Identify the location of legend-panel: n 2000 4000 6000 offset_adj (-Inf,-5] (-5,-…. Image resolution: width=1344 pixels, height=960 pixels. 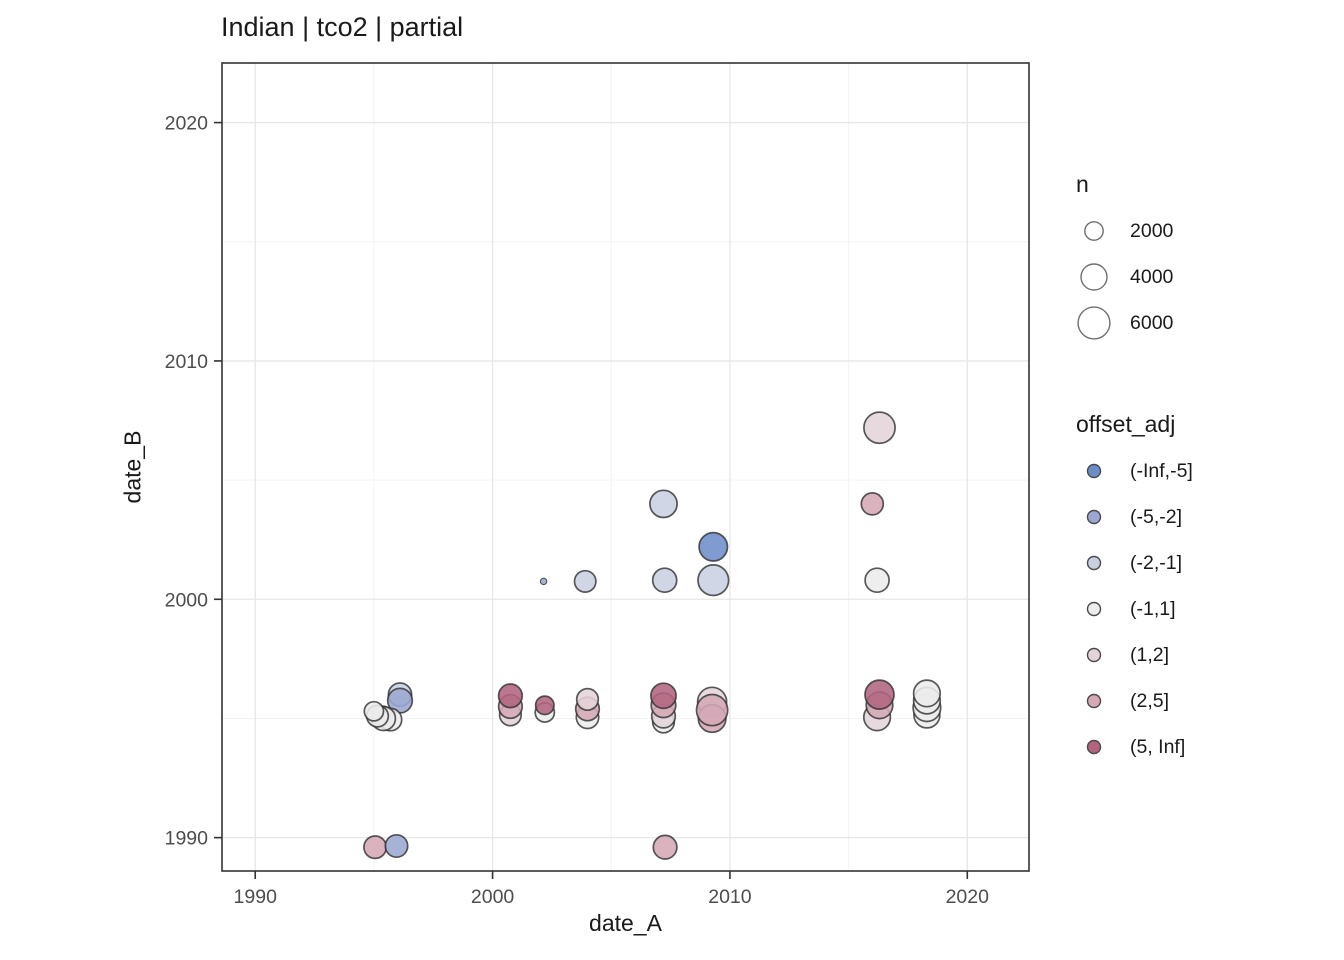
(1202, 470).